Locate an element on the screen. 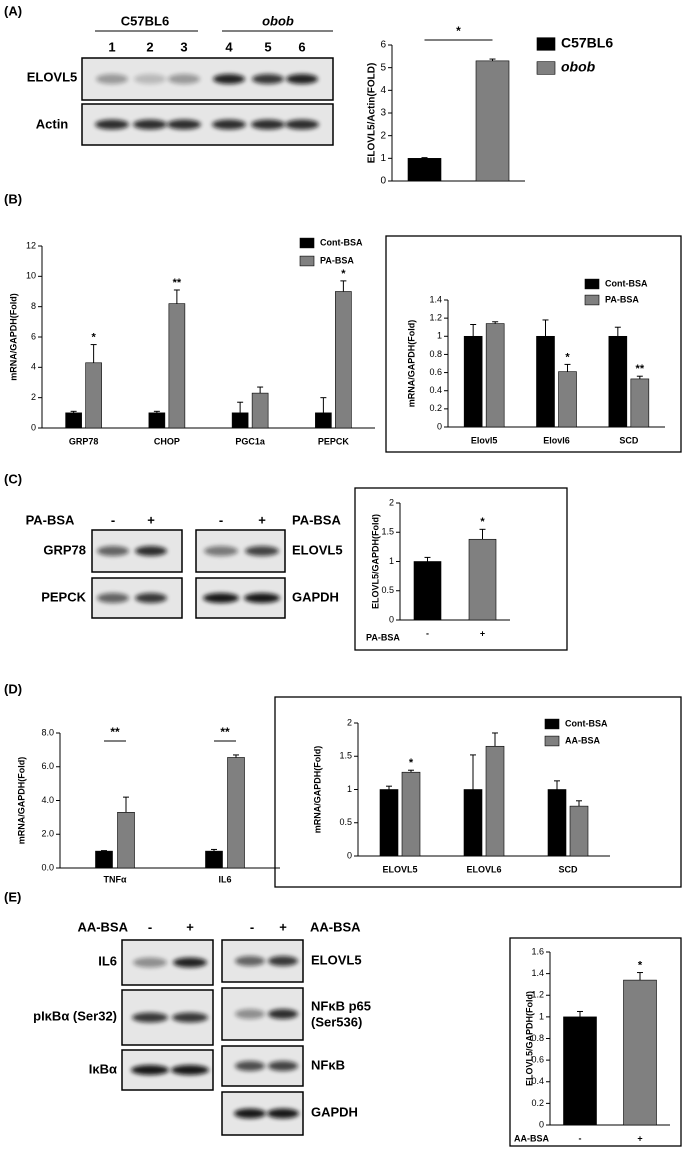 Image resolution: width=687 pixels, height=1150 pixels. y-tick-label: 0.0 is located at coordinates (47, 867).